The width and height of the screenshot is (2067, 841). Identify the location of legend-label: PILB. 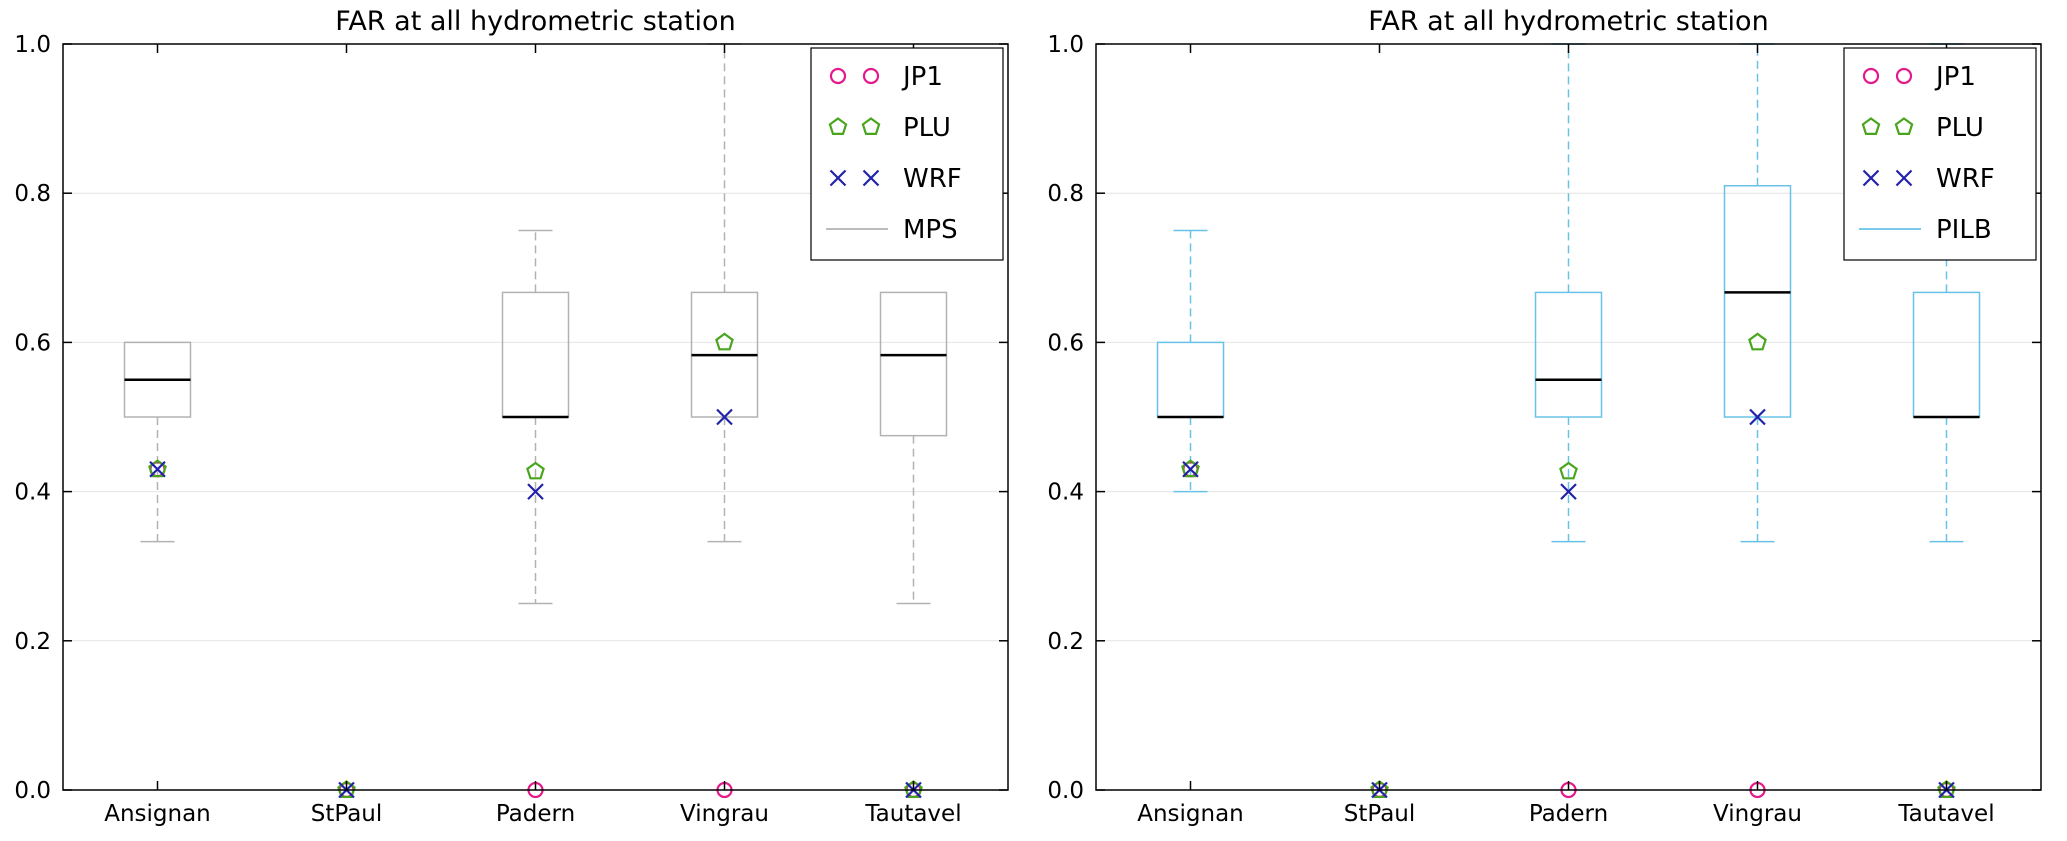
(1964, 230).